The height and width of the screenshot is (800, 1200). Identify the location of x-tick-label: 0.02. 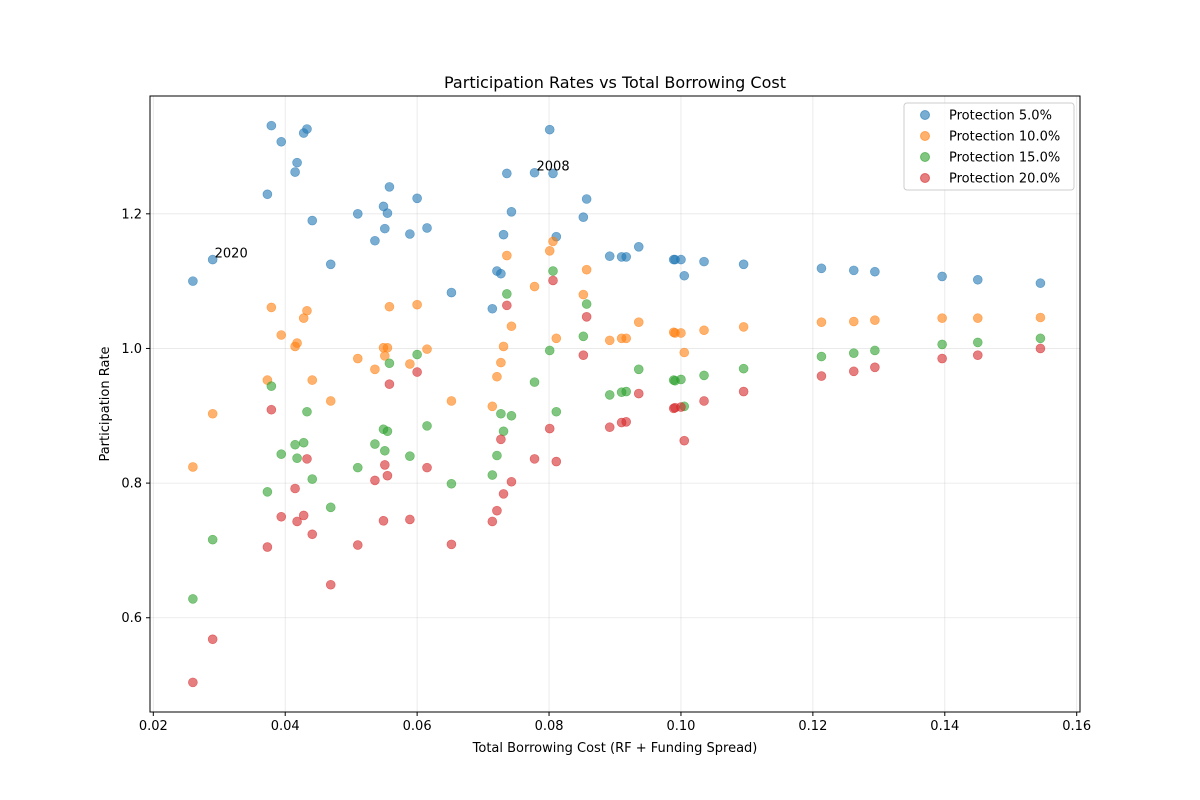
(153, 726).